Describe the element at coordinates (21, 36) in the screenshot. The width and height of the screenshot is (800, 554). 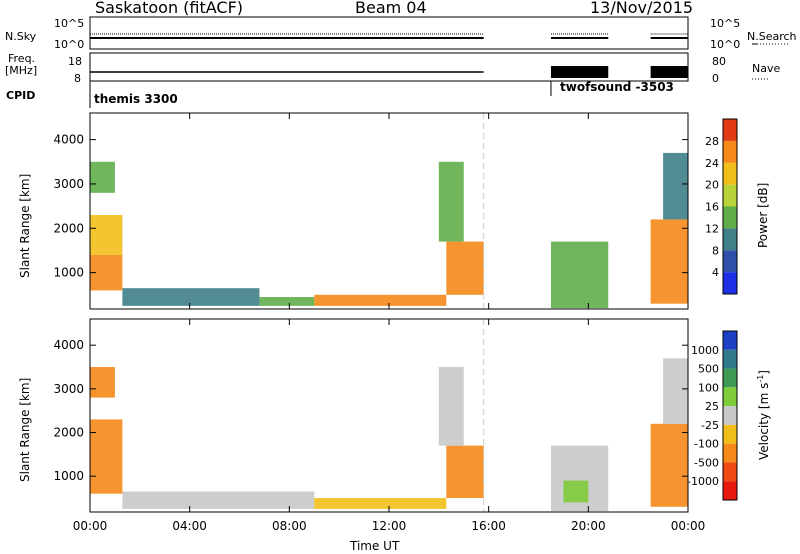
I see `nsky-label: N.Sky` at that location.